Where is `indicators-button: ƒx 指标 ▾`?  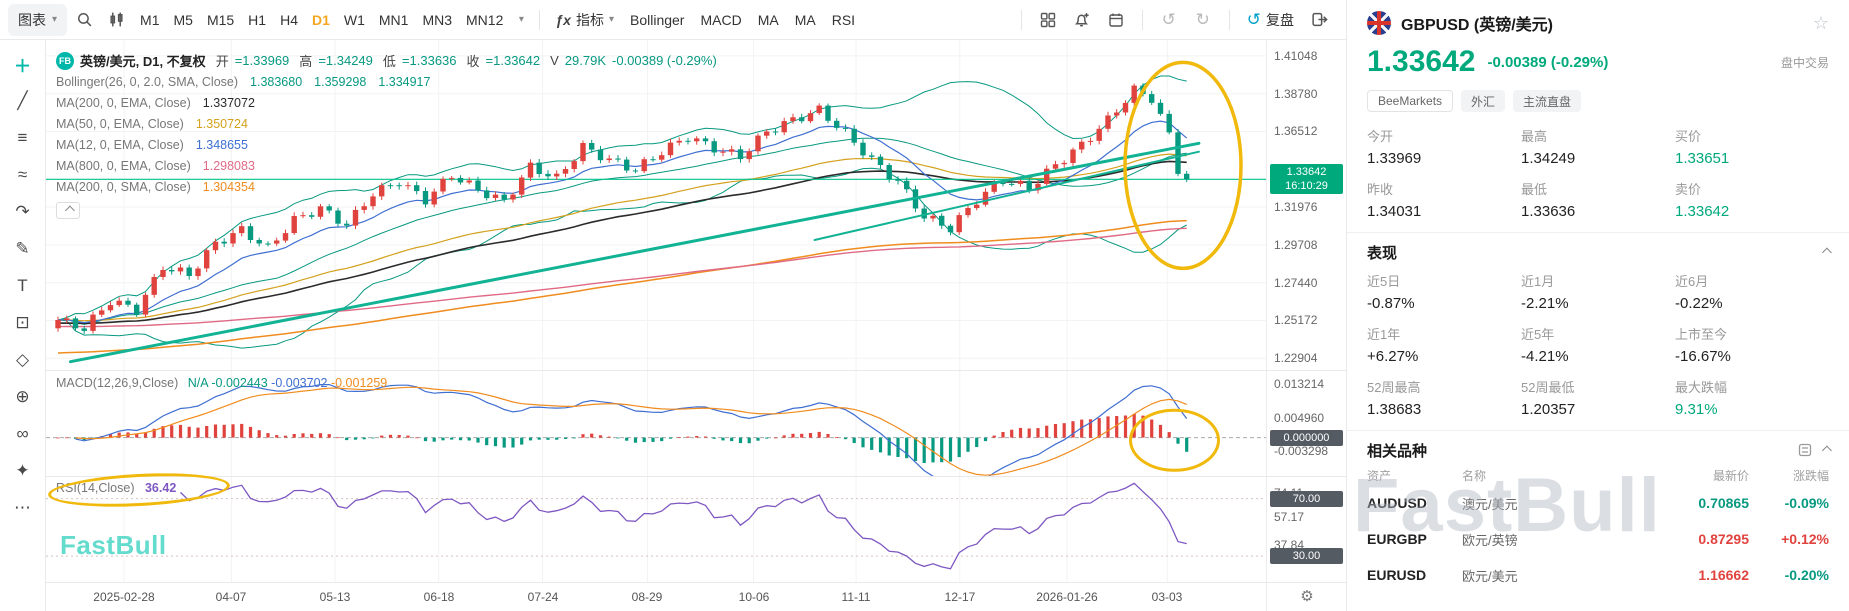 indicators-button: ƒx 指标 ▾ is located at coordinates (584, 20).